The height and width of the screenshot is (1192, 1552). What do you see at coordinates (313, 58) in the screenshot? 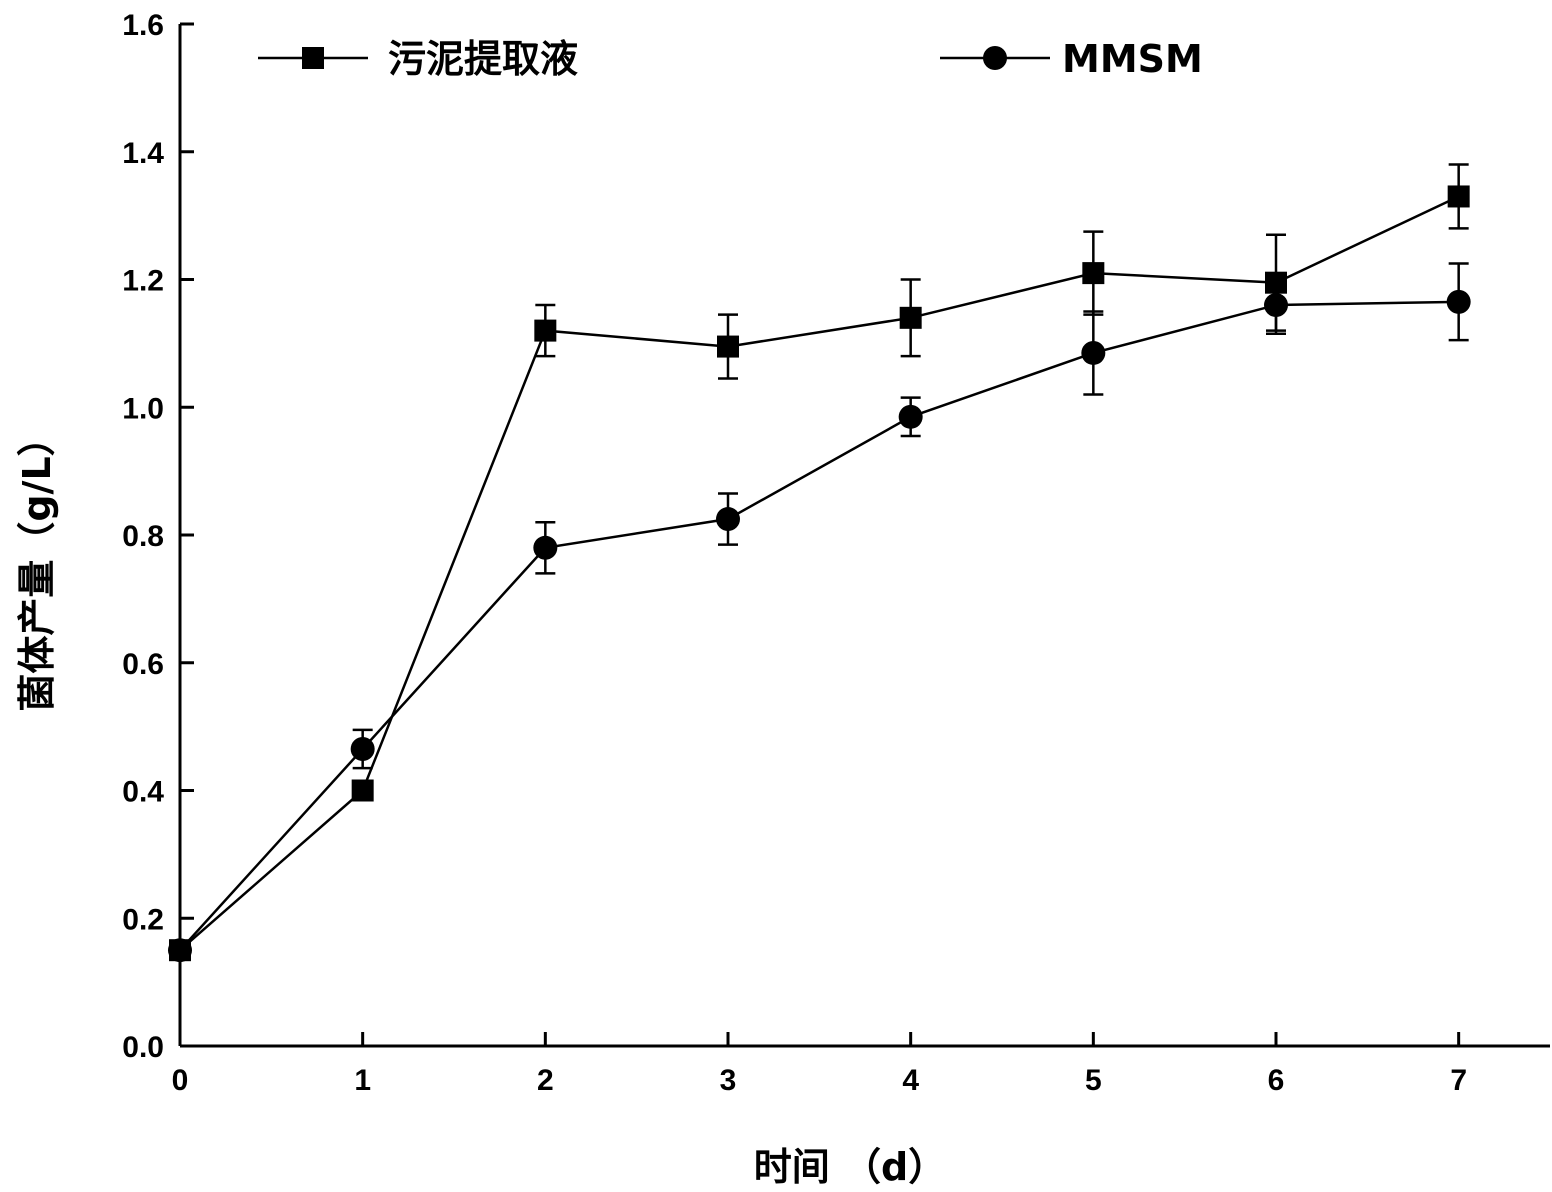
I see `legend-marker-square` at bounding box center [313, 58].